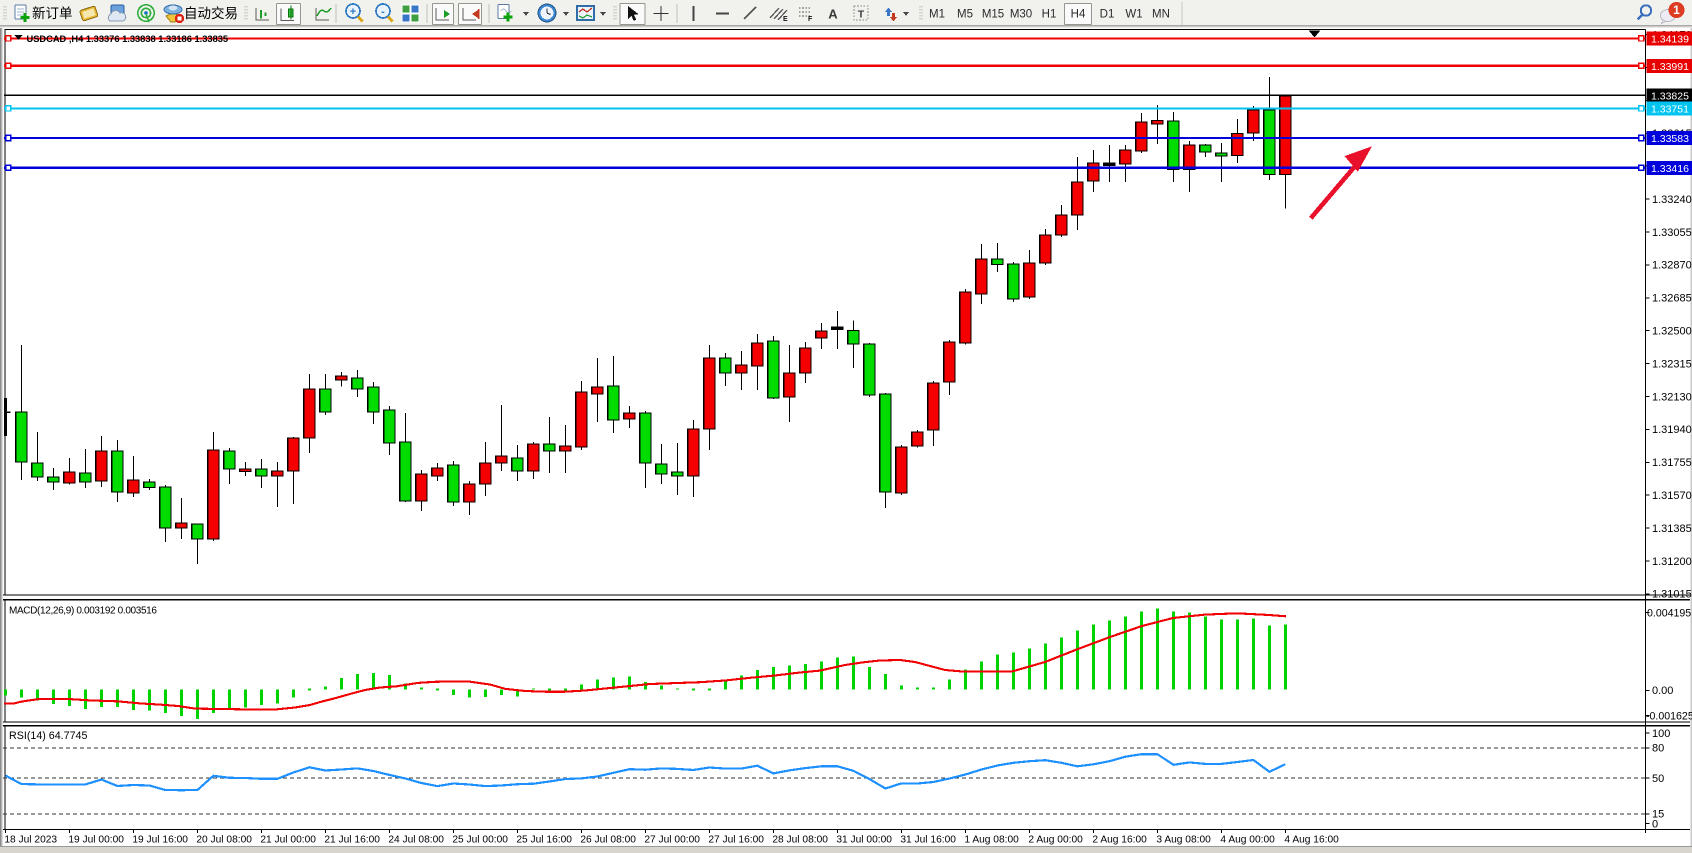 This screenshot has height=853, width=1692. What do you see at coordinates (1670, 96) in the screenshot?
I see `svg-text: 1.33825` at bounding box center [1670, 96].